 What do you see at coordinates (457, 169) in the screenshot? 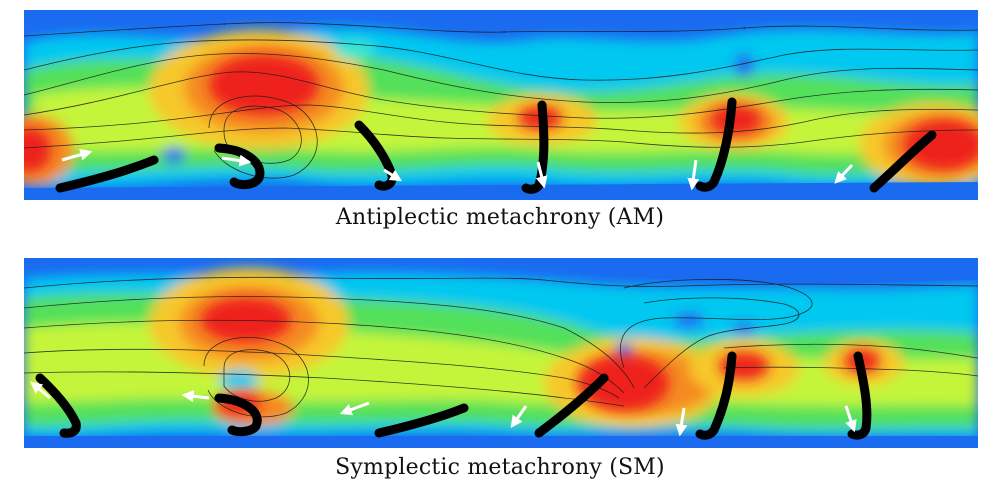
I see `am-velocity-arrows` at bounding box center [457, 169].